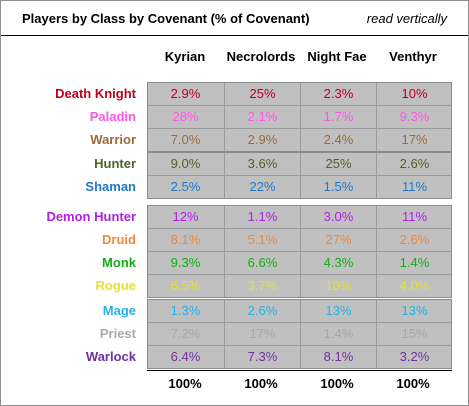 The height and width of the screenshot is (406, 469). Describe the element at coordinates (414, 286) in the screenshot. I see `table-cell: 4.0%` at that location.